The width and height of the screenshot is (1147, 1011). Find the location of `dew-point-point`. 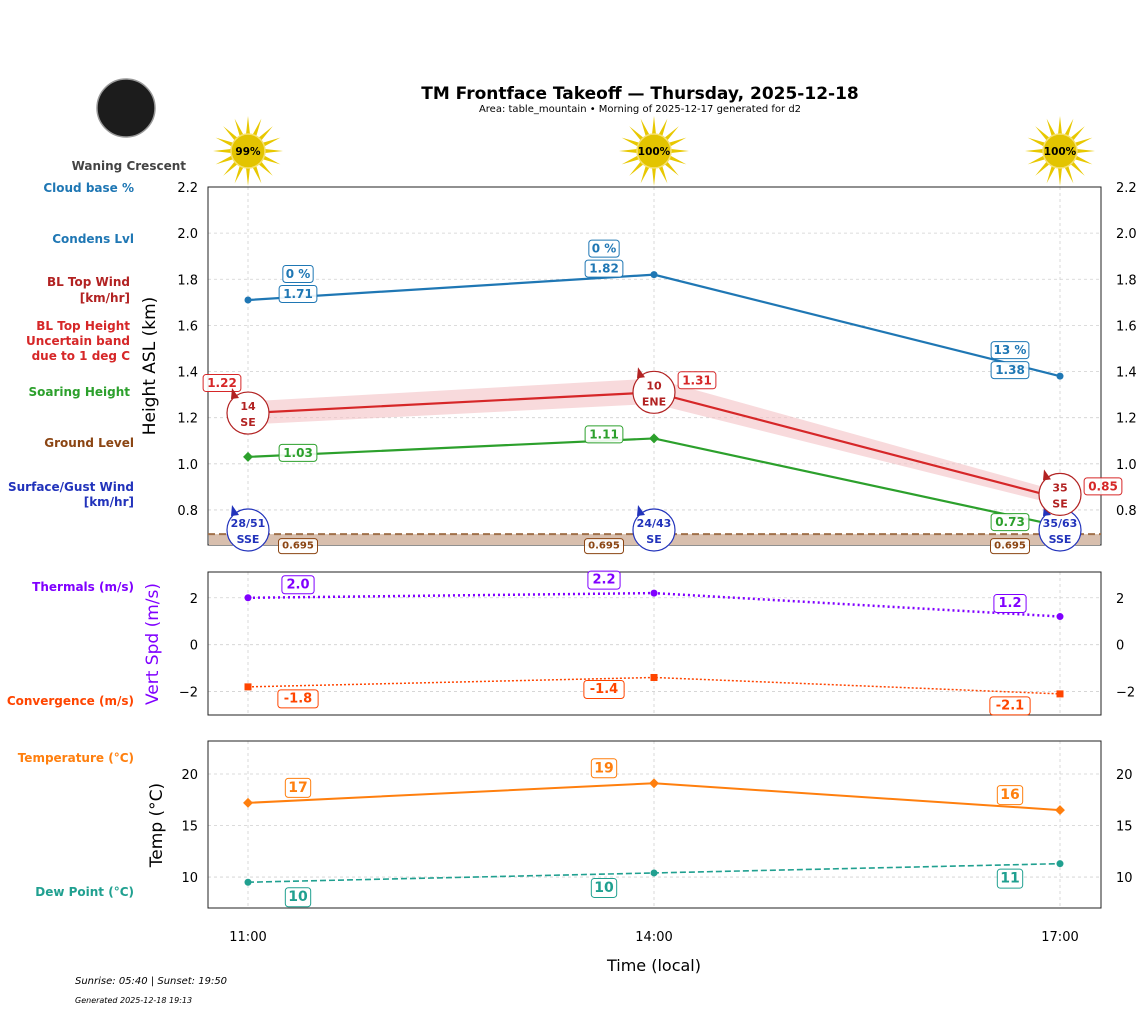

dew-point-point is located at coordinates (654, 873).